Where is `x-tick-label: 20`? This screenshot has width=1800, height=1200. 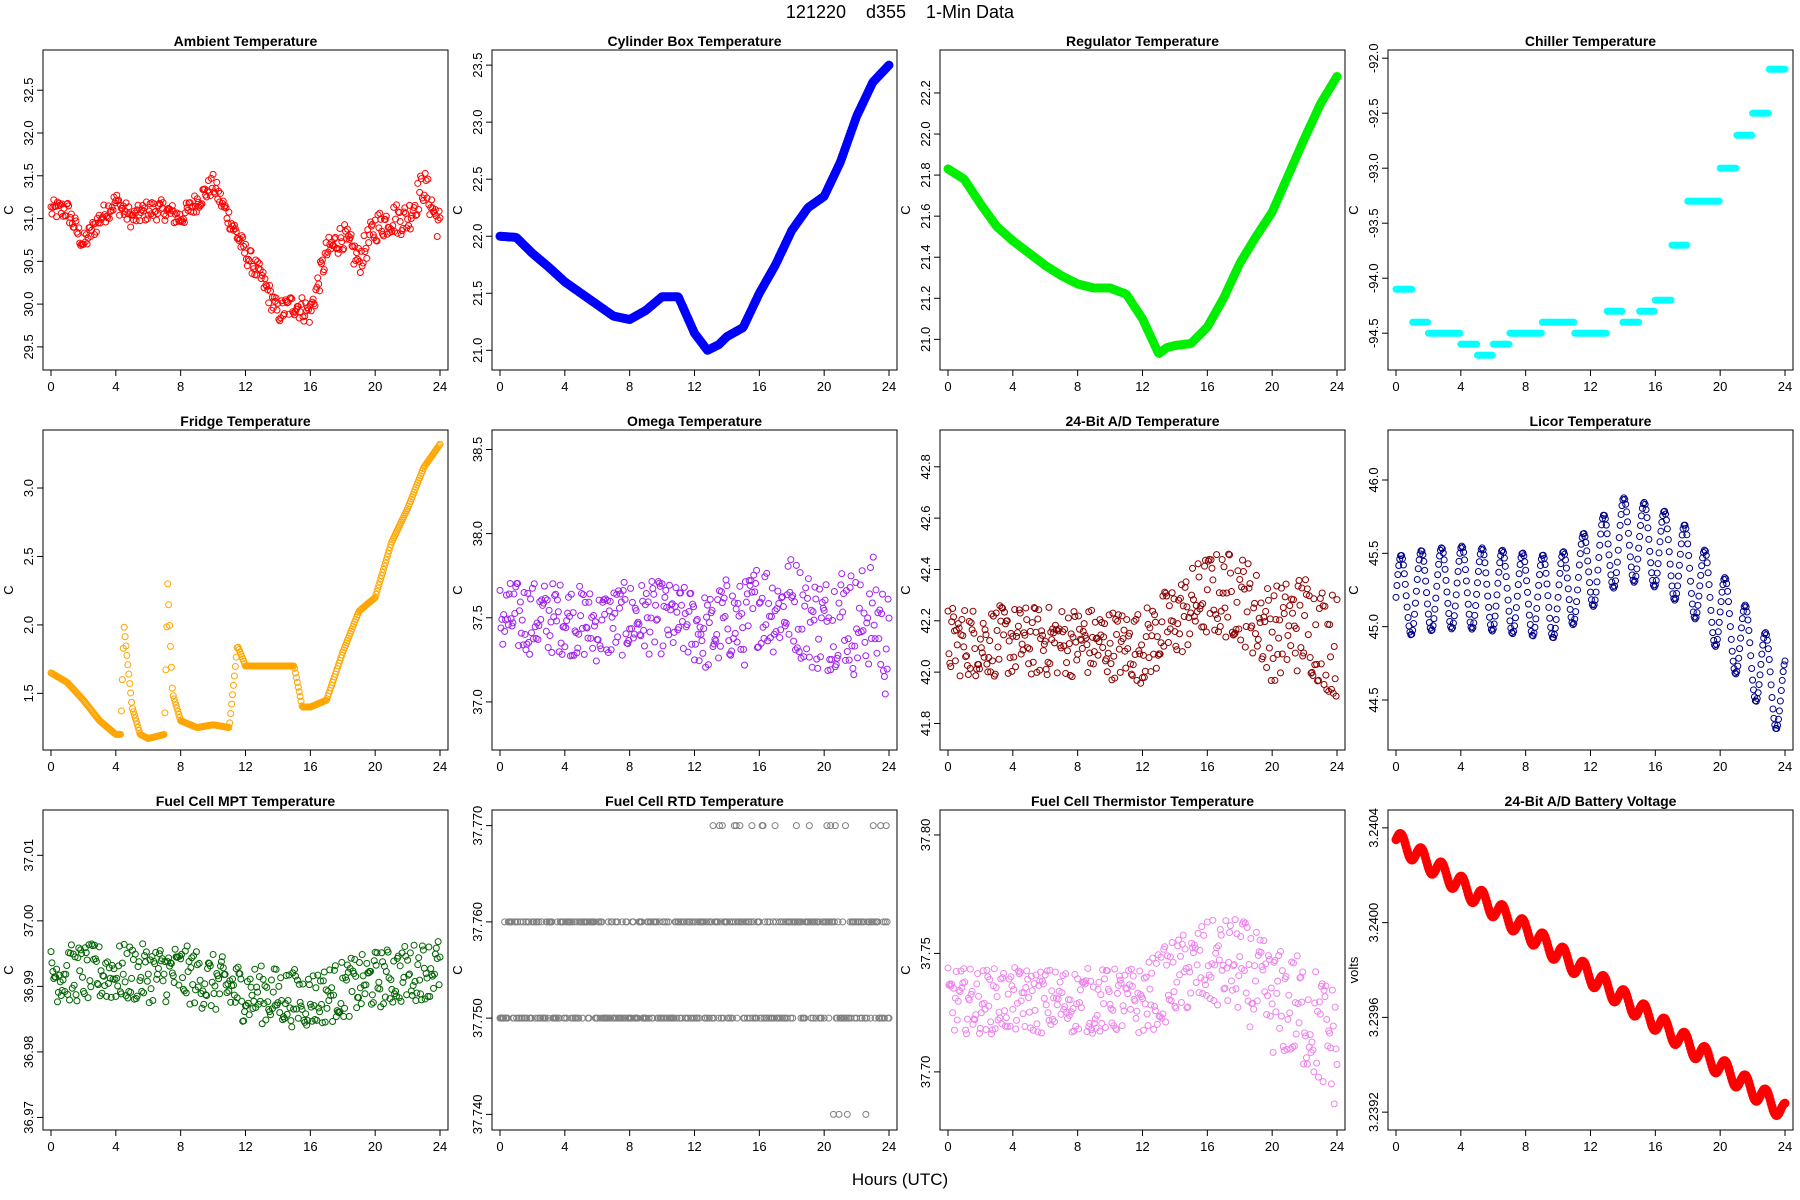 x-tick-label: 20 is located at coordinates (1720, 1146).